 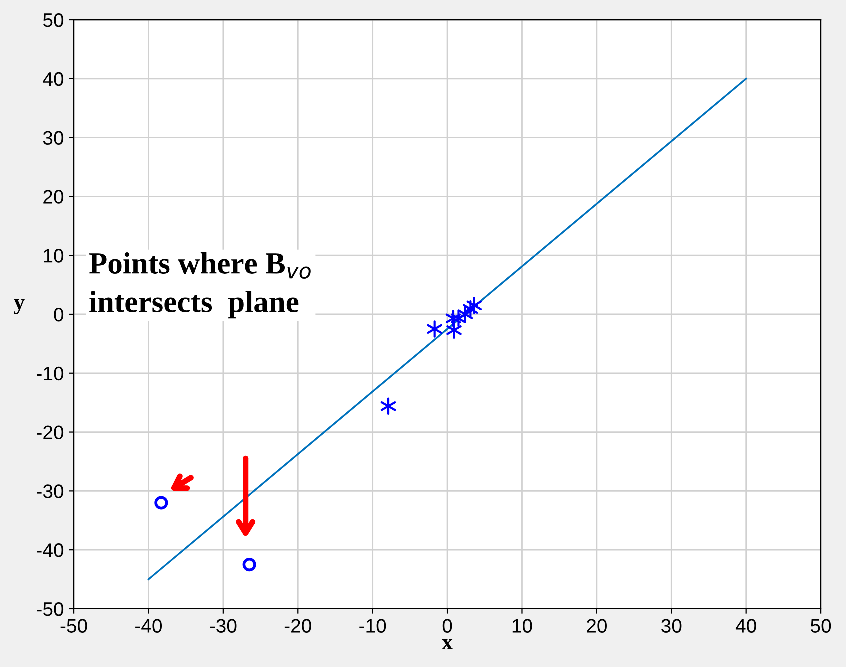 What do you see at coordinates (522, 626) in the screenshot?
I see `x-tick-label: 10` at bounding box center [522, 626].